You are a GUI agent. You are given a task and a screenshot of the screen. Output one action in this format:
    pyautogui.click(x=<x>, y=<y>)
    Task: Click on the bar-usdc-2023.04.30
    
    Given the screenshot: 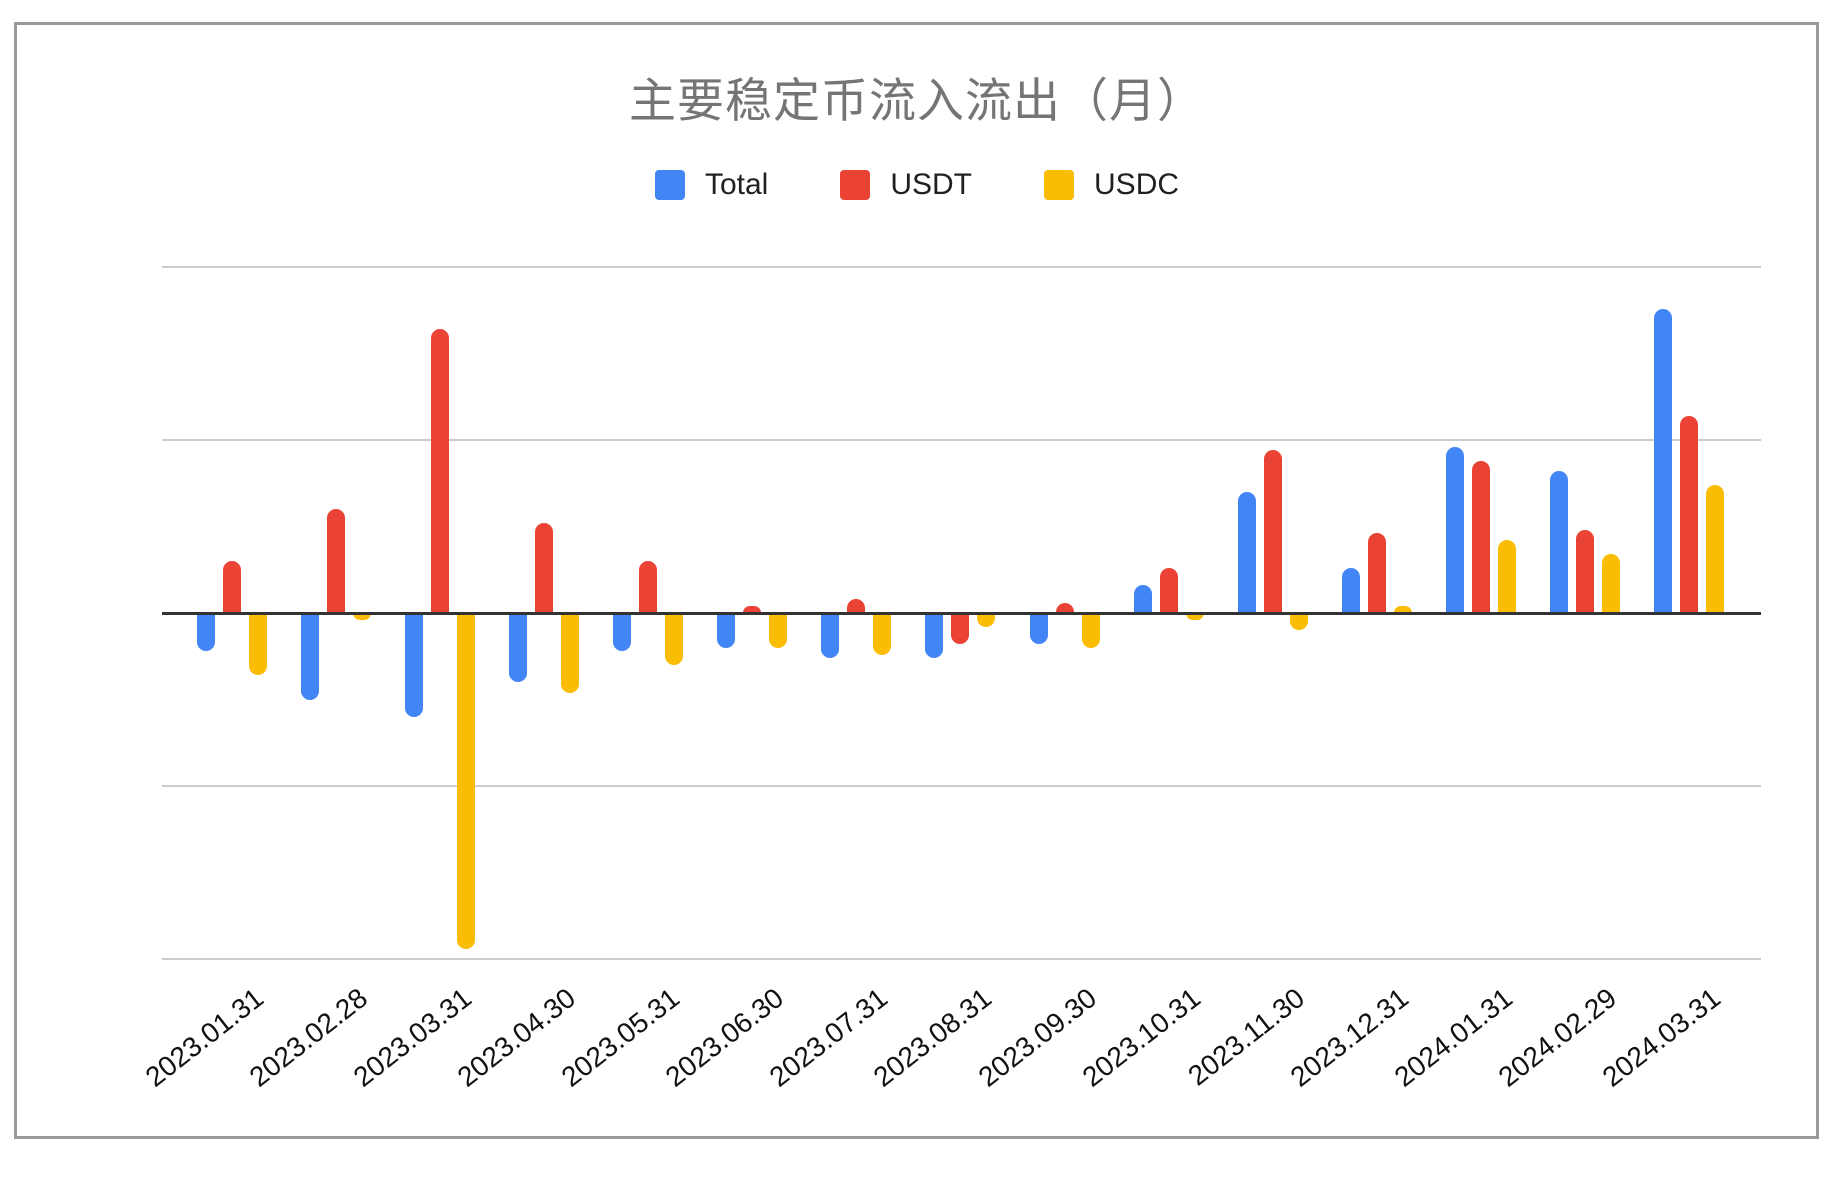 What is the action you would take?
    pyautogui.click(x=570, y=653)
    